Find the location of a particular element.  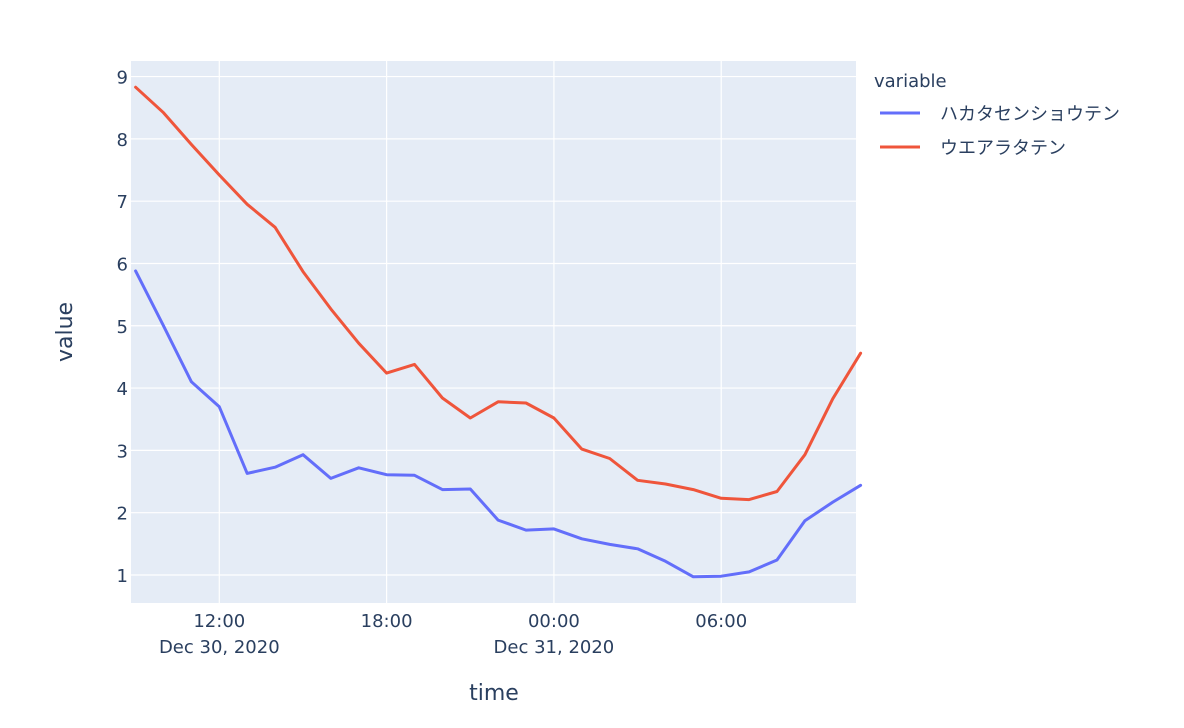

x-tick-label: 12:00 is located at coordinates (219, 621).